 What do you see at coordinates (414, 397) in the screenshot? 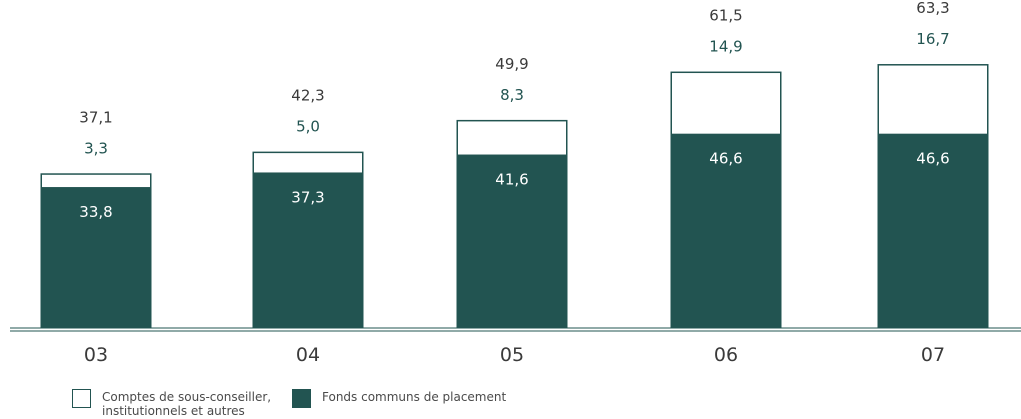
I see `legend-label-filled: Fonds communs de placement` at bounding box center [414, 397].